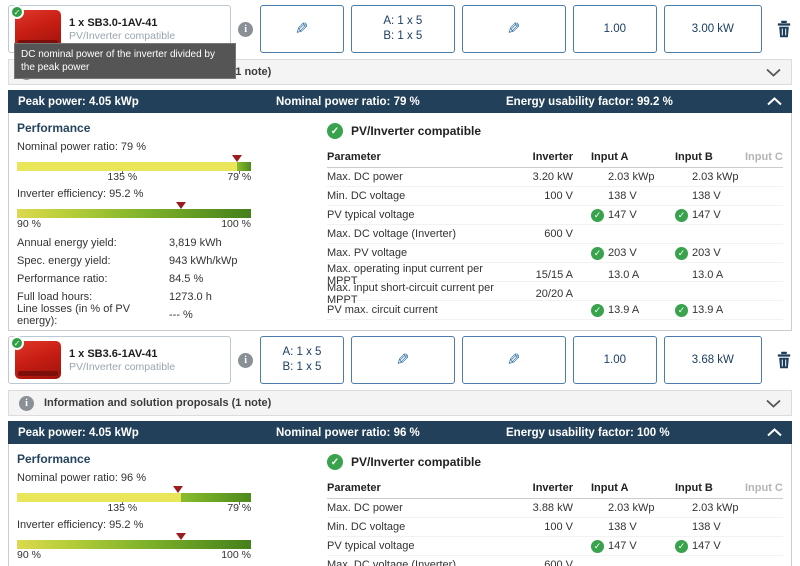 This screenshot has height=566, width=800. I want to click on nominal-ratio-bar, so click(134, 495).